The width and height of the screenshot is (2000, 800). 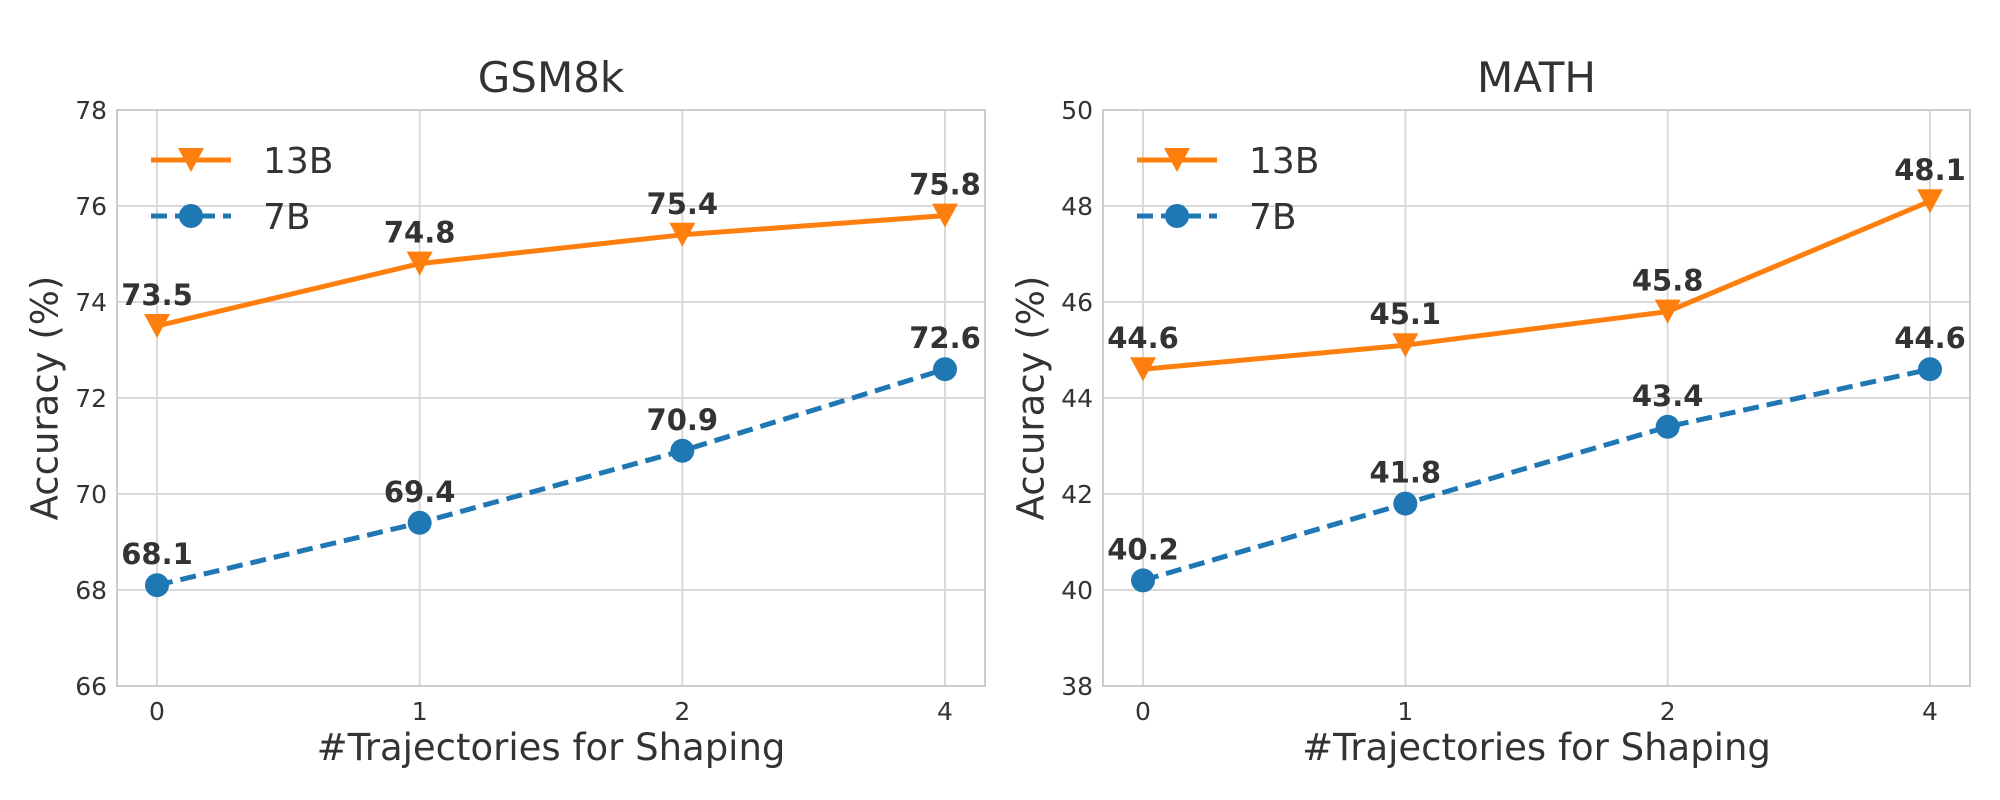 What do you see at coordinates (91, 398) in the screenshot?
I see `y-tick-label: 72` at bounding box center [91, 398].